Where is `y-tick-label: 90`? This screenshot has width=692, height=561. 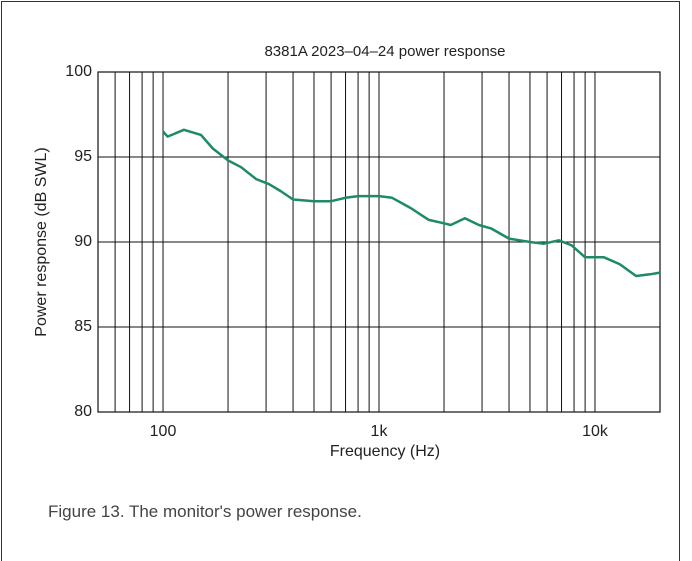 y-tick-label: 90 is located at coordinates (83, 241).